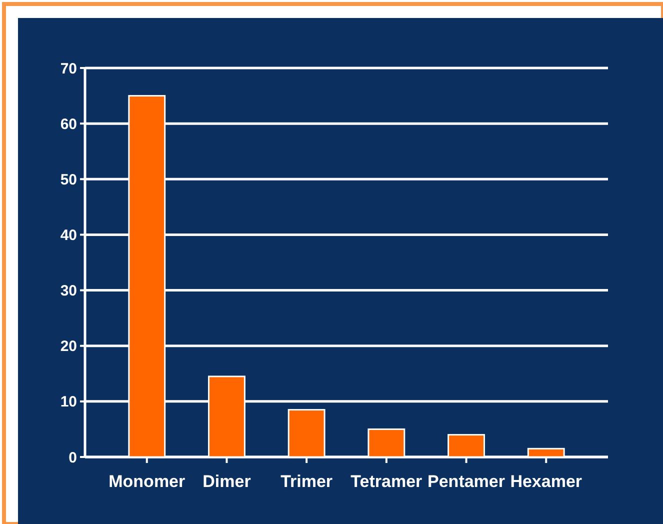 The width and height of the screenshot is (663, 524). What do you see at coordinates (147, 481) in the screenshot?
I see `x-tick-label: Monomer` at bounding box center [147, 481].